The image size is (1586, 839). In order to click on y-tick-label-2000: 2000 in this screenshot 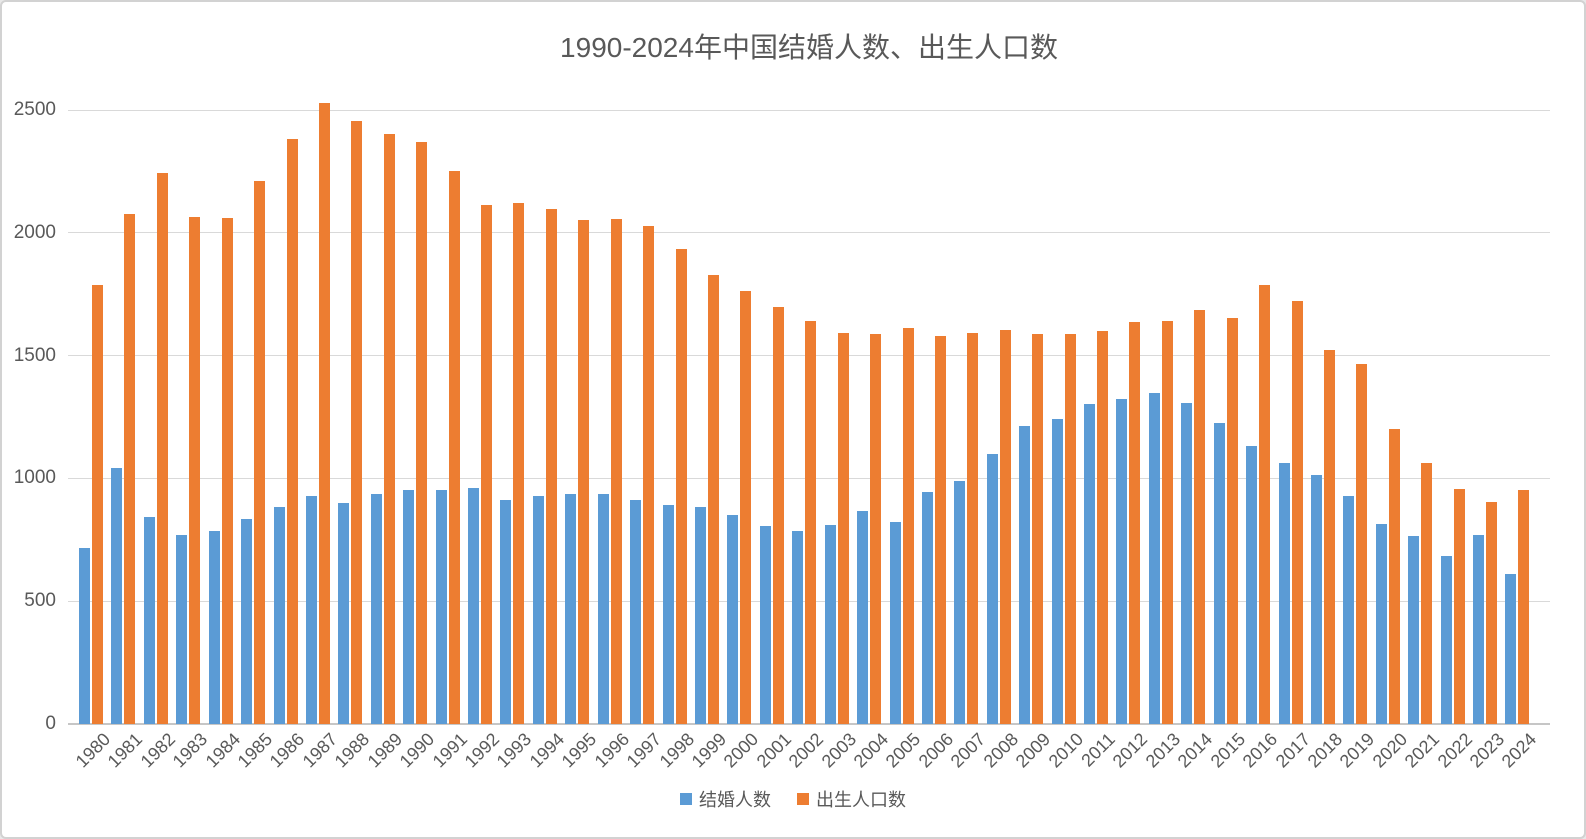, I will do `click(34, 232)`.